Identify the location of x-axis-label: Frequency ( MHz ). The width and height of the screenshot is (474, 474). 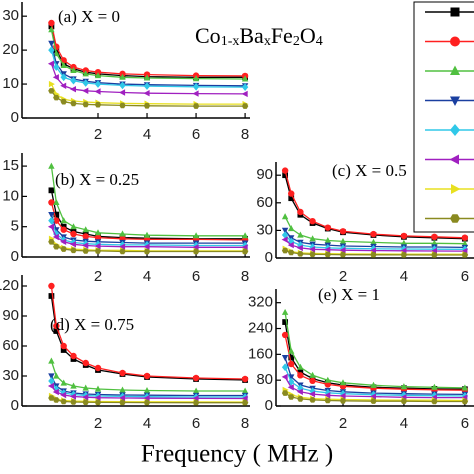
(237, 454).